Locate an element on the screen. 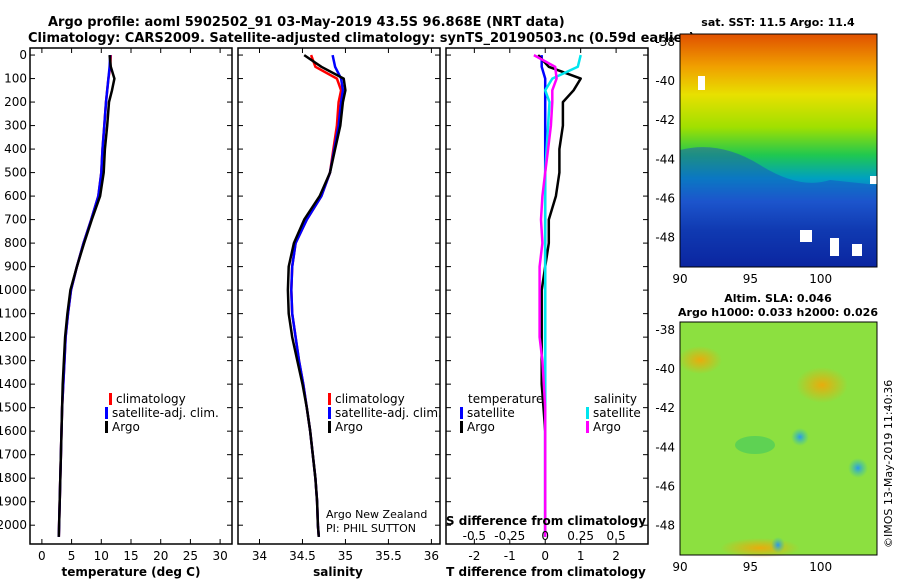 The height and width of the screenshot is (580, 900). lat-tick-label: -46 is located at coordinates (665, 486).